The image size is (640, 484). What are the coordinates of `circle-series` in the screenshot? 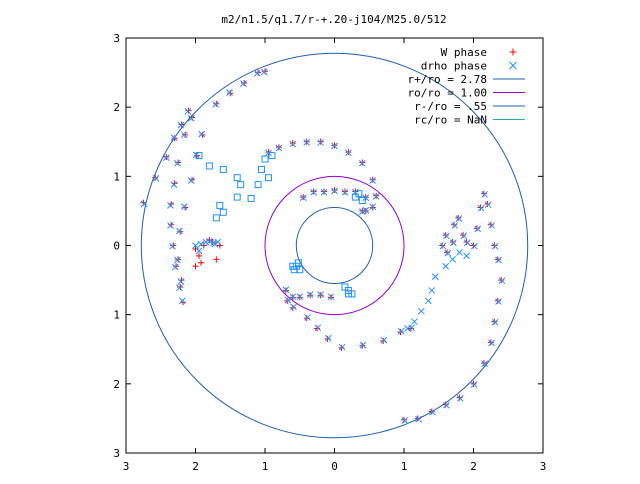 It's located at (334, 245).